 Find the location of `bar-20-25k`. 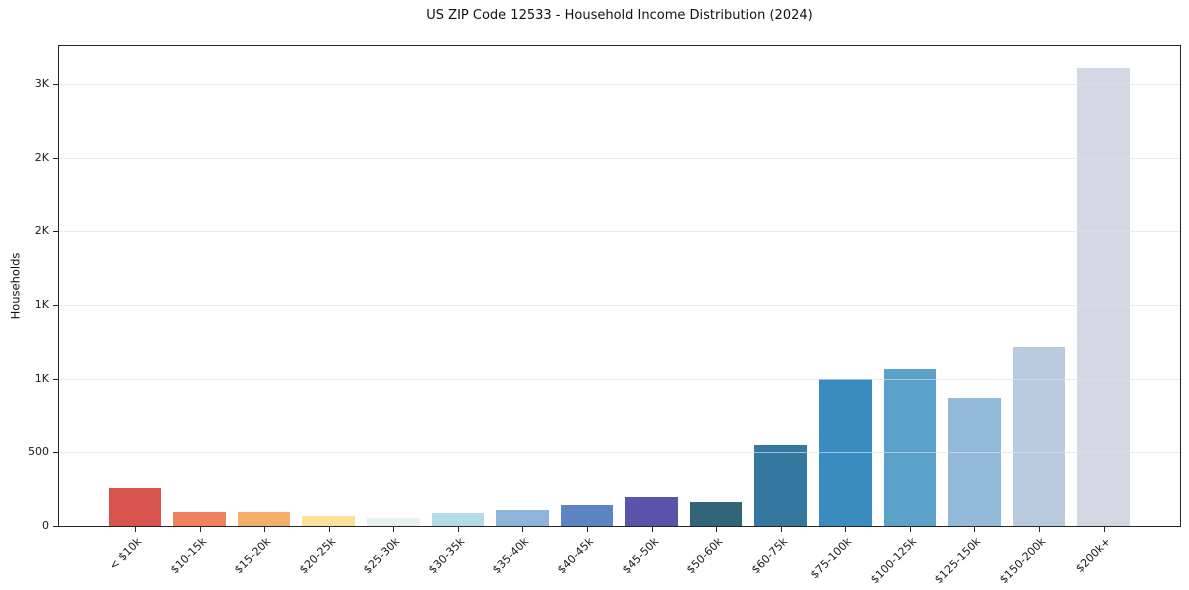

bar-20-25k is located at coordinates (328, 521).